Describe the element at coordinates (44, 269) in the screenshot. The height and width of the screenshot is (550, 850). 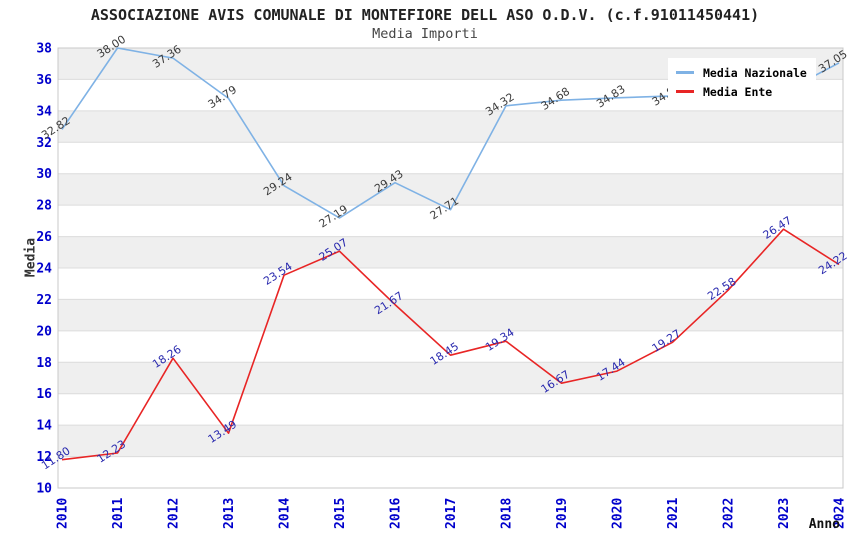
I see `y-tick-label: 24` at that location.